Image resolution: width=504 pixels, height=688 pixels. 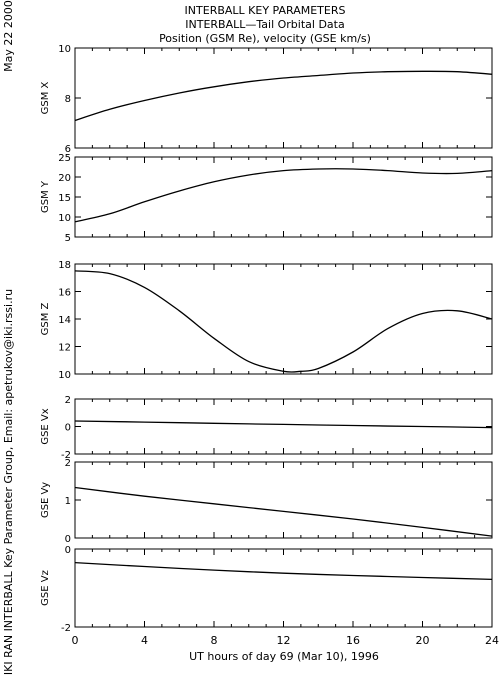 What do you see at coordinates (68, 149) in the screenshot?
I see `y-tick-label: 6` at bounding box center [68, 149].